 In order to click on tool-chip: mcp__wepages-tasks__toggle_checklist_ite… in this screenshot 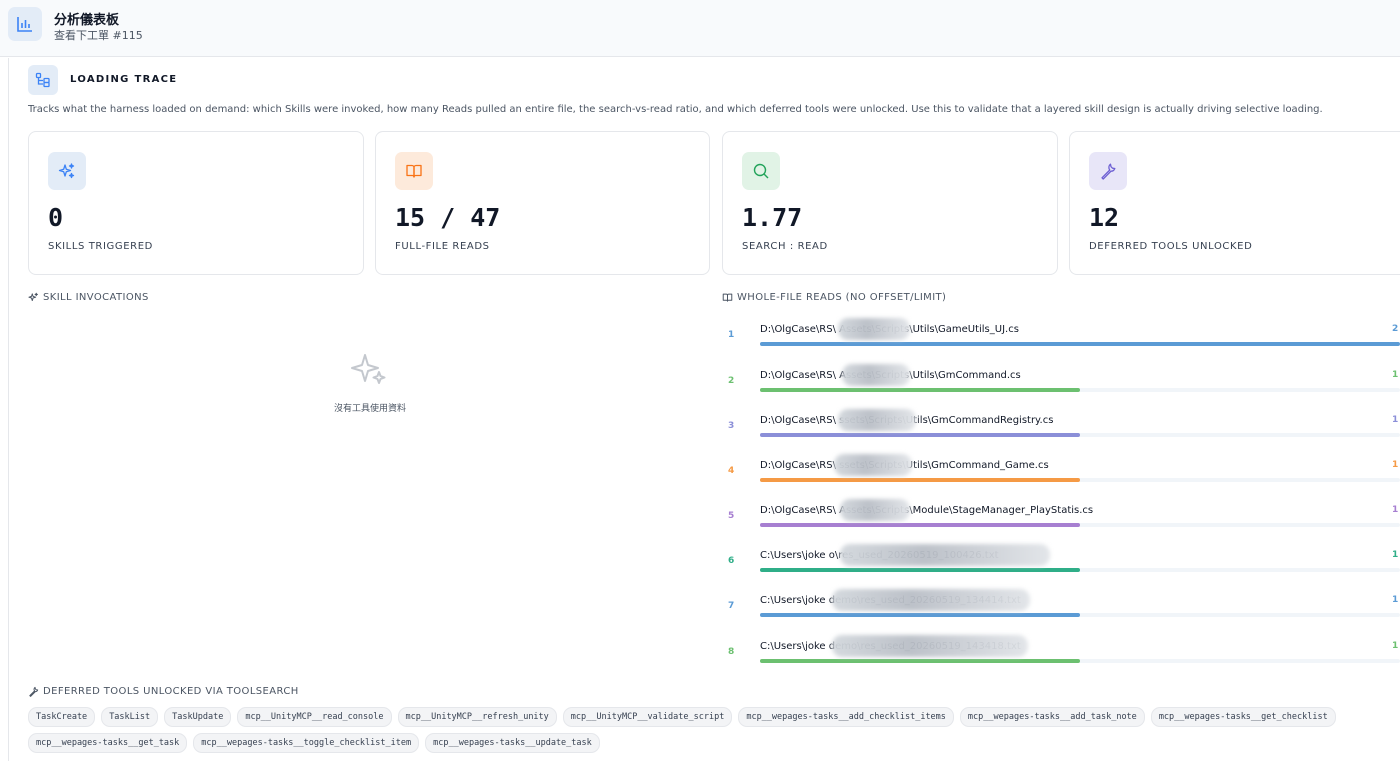, I will do `click(306, 743)`.